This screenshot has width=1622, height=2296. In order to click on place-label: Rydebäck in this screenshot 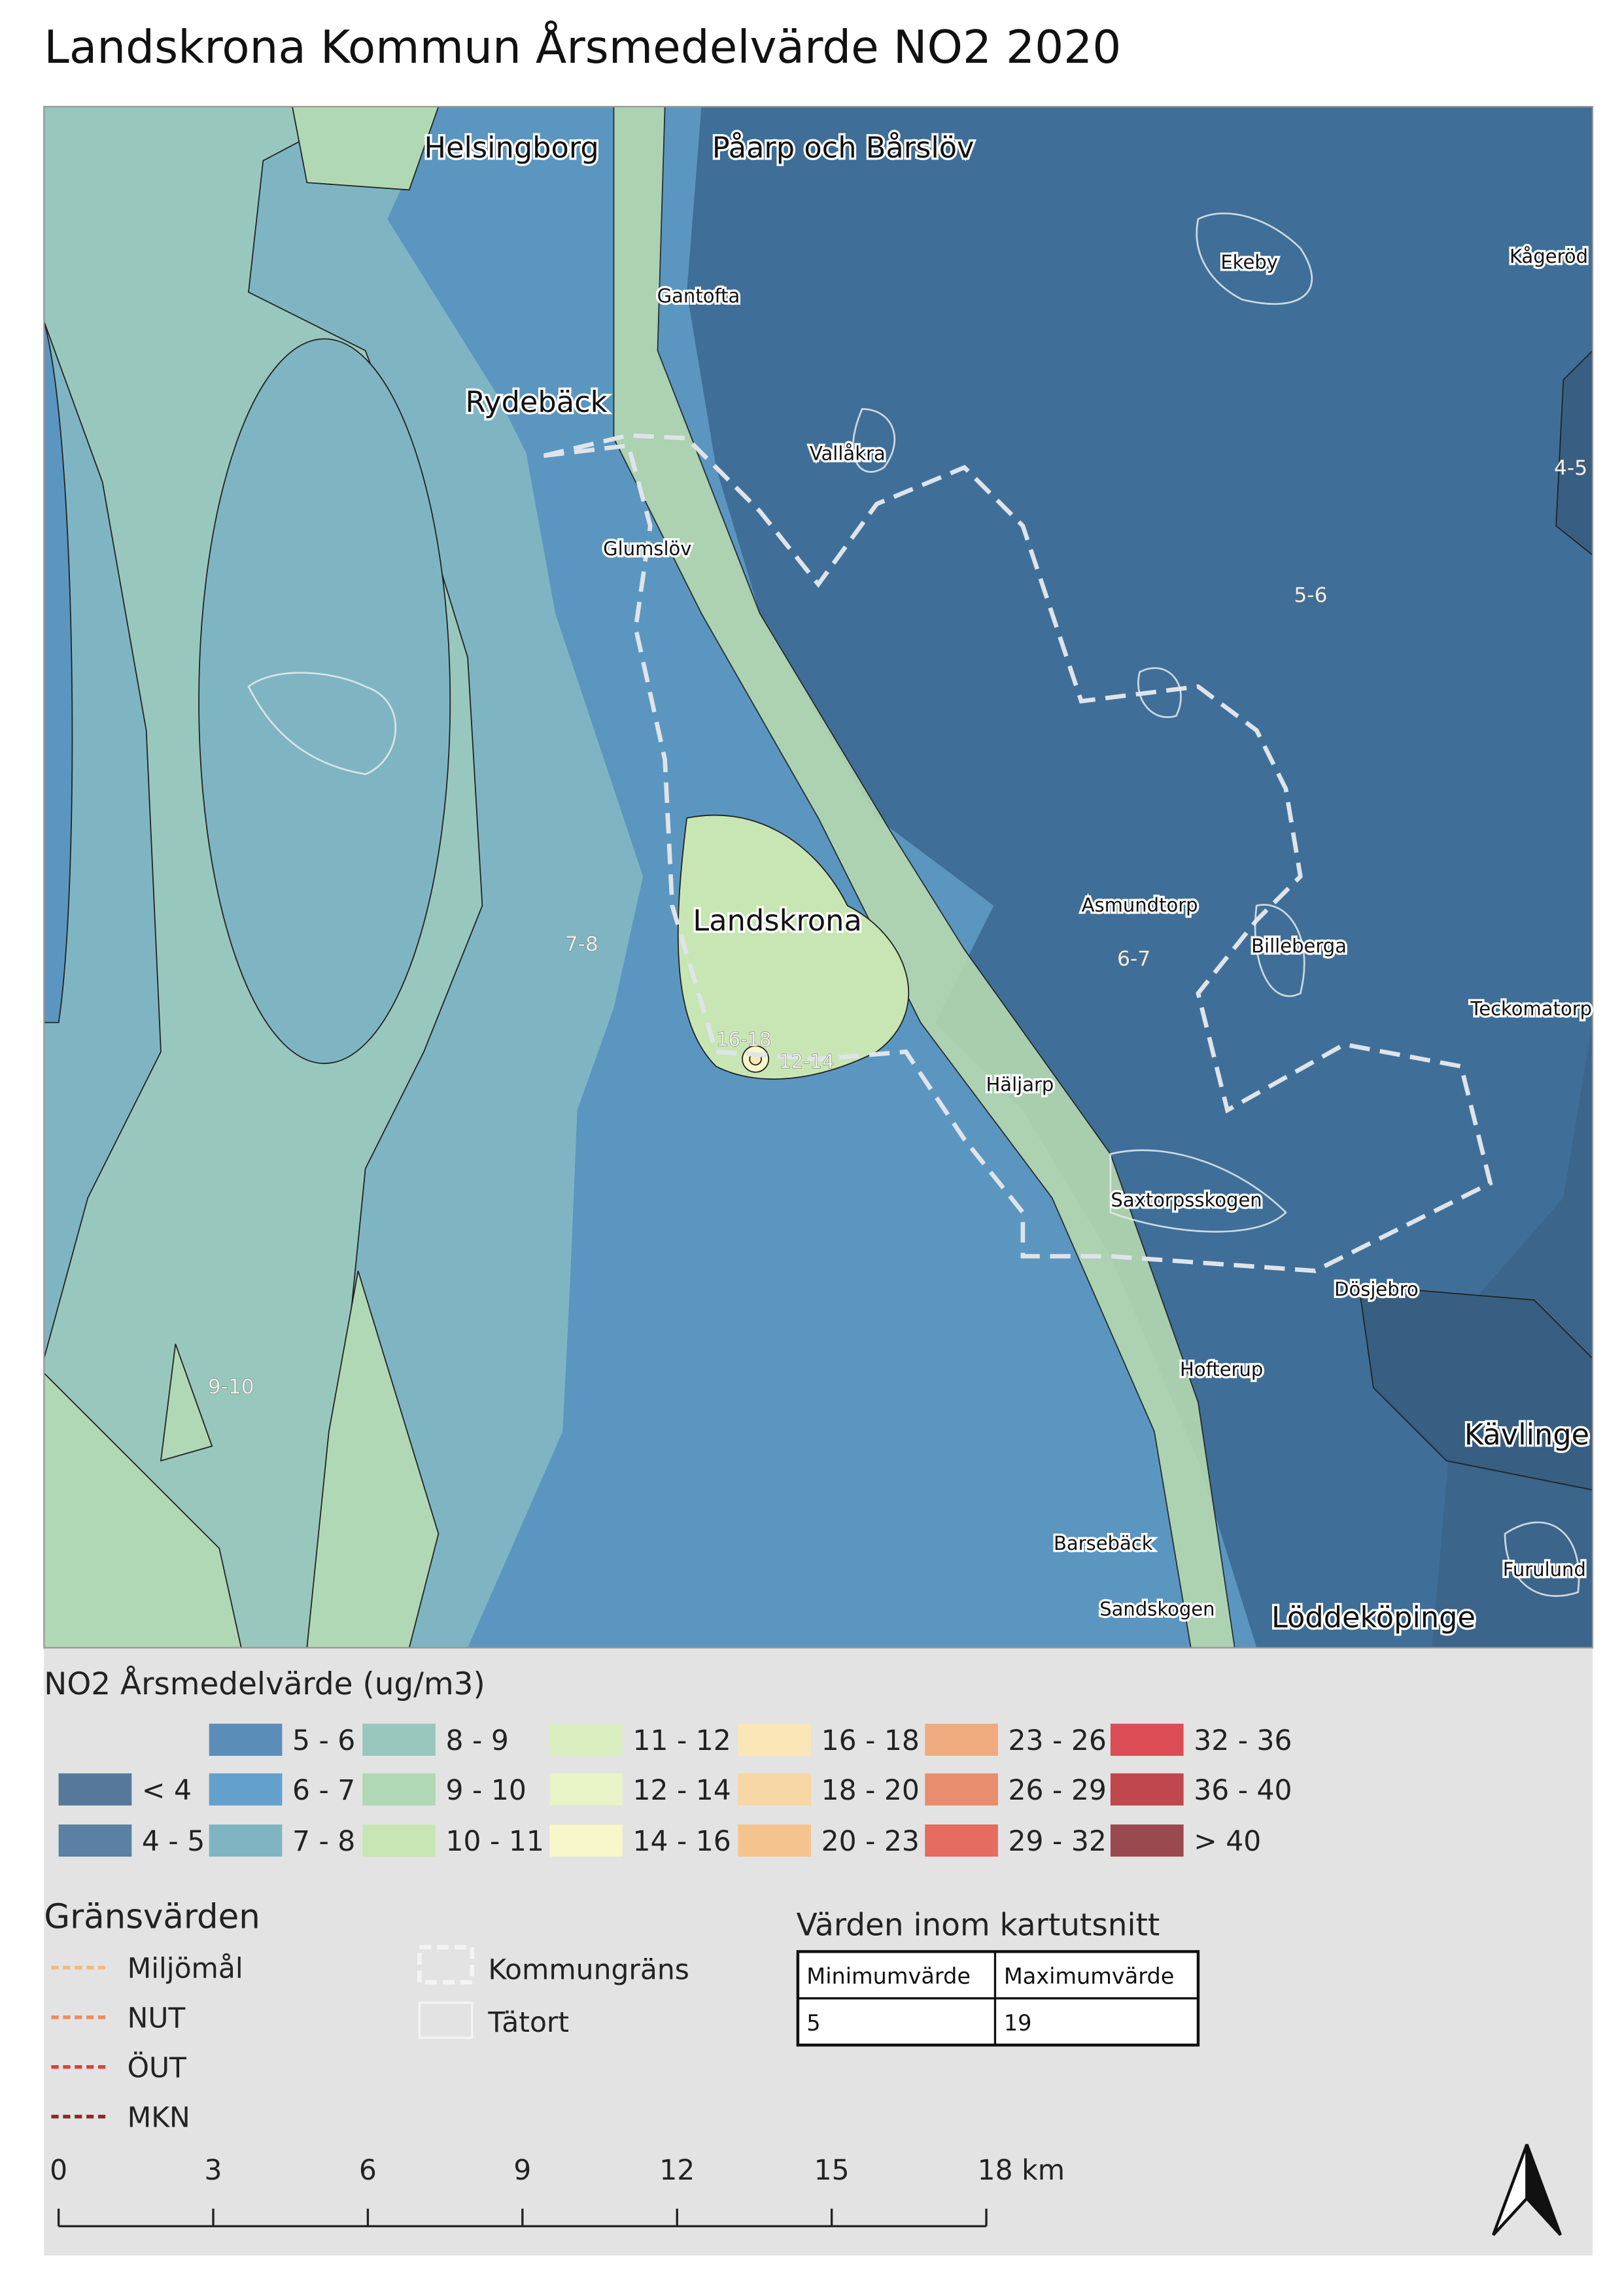, I will do `click(537, 402)`.